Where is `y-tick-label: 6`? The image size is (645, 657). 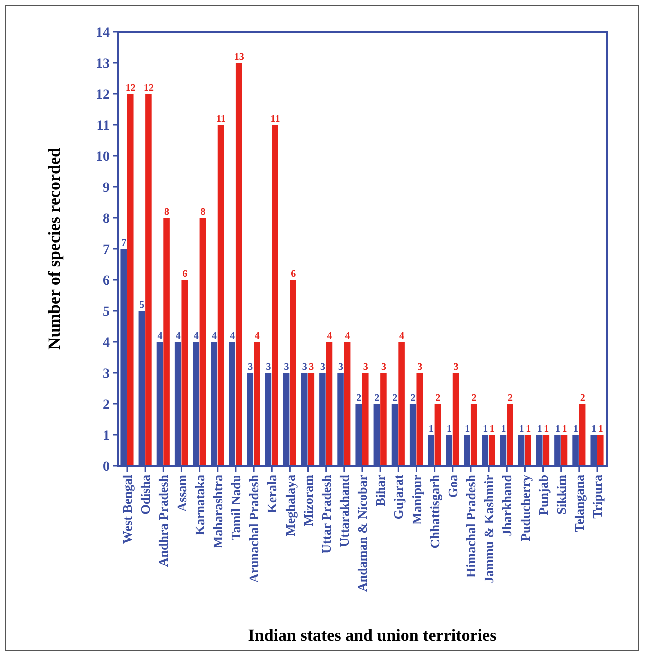 y-tick-label: 6 is located at coordinates (106, 281).